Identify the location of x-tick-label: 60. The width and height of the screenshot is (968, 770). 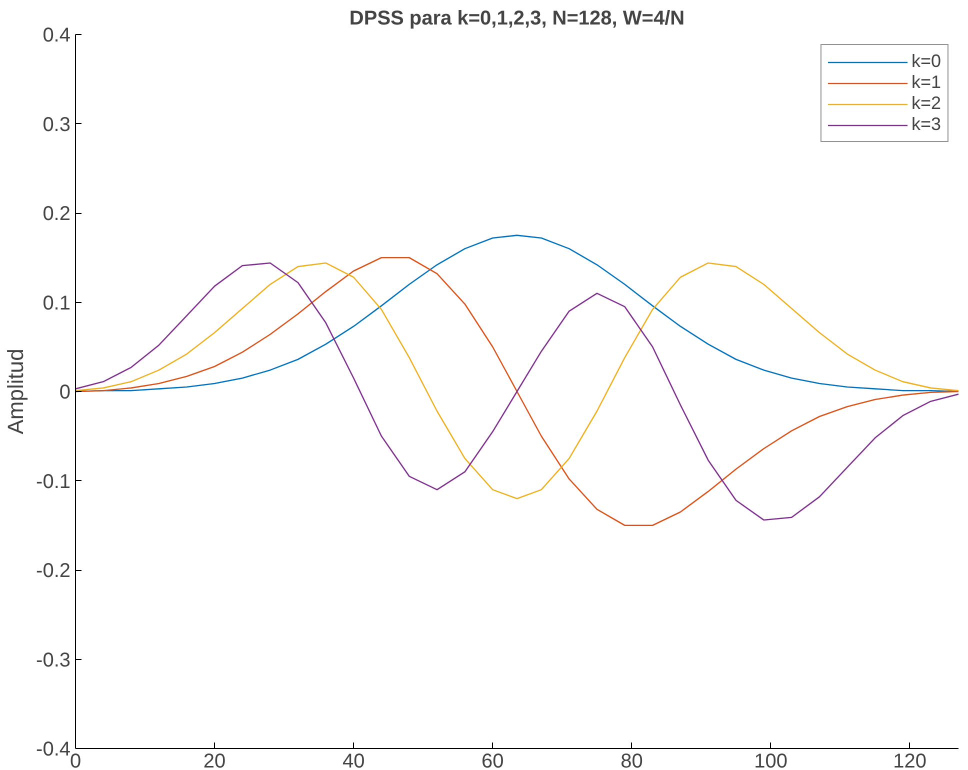
(493, 760).